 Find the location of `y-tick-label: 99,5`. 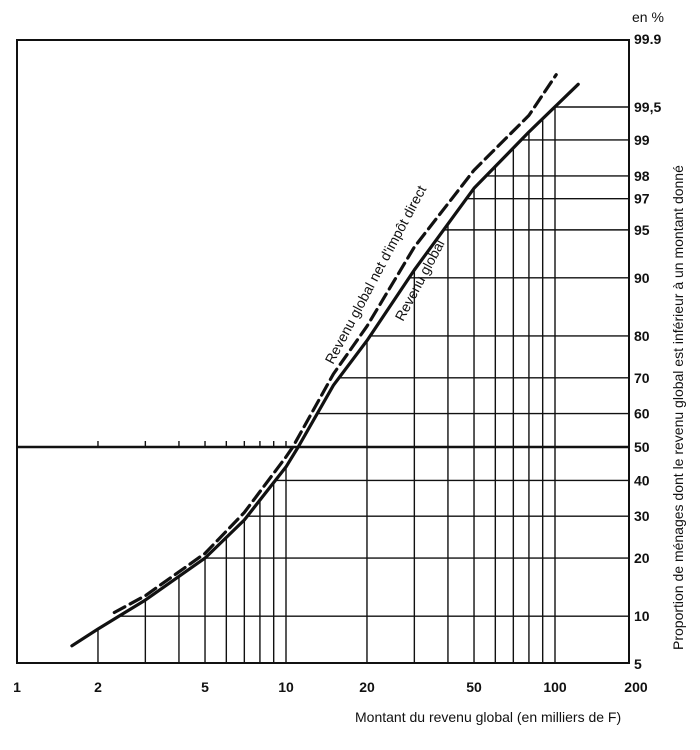

y-tick-label: 99,5 is located at coordinates (647, 107).